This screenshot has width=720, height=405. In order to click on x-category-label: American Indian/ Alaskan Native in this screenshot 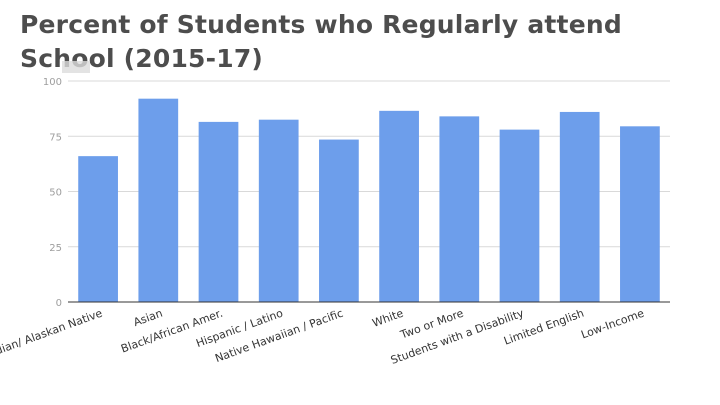, I will do `click(52, 344)`.